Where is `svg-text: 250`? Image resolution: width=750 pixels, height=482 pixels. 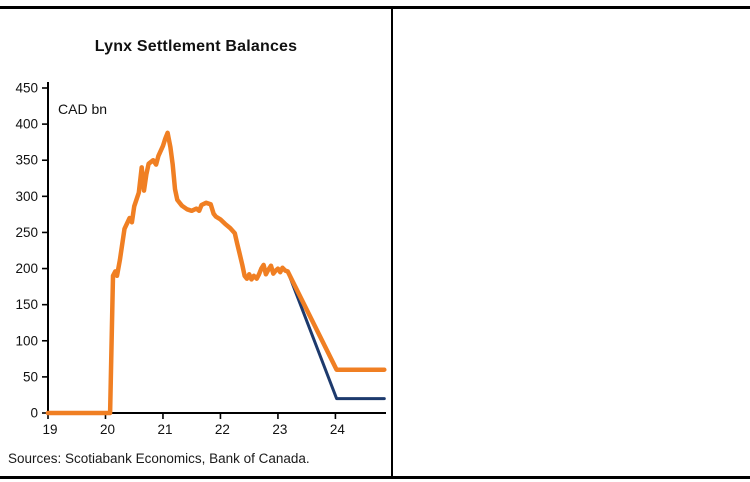
svg-text: 250 is located at coordinates (26, 232).